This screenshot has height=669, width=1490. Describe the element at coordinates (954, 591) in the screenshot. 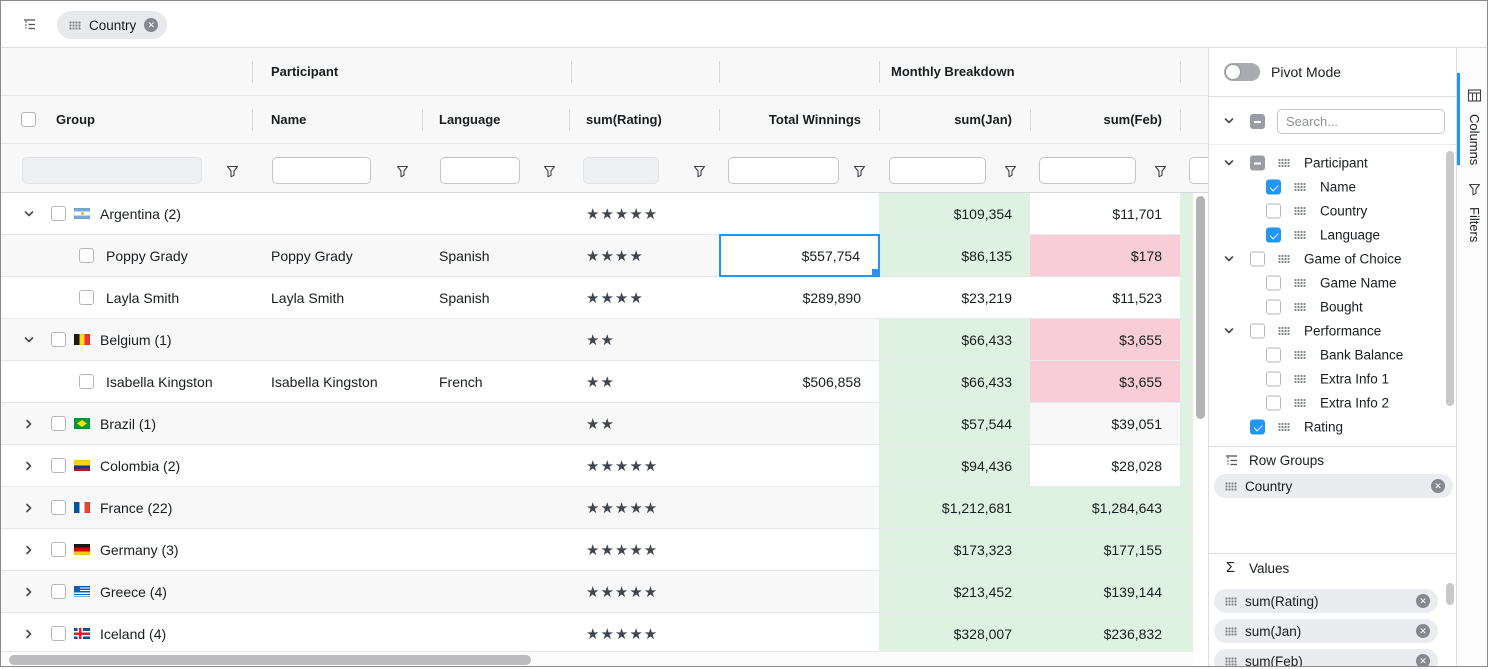

I see `cell-sum-jan: $213,452` at that location.